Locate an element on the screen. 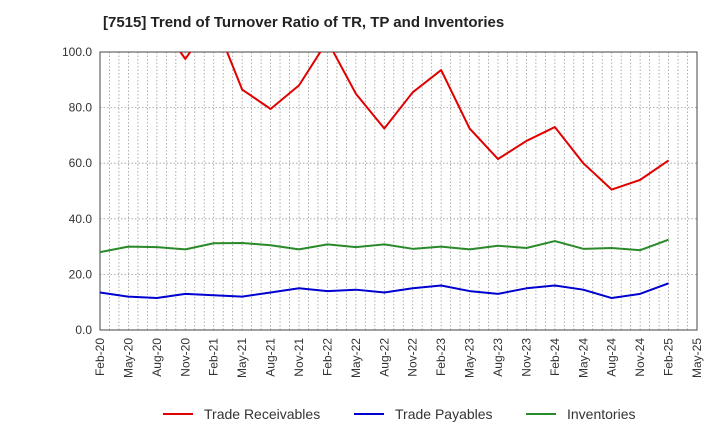 Image resolution: width=720 pixels, height=440 pixels. x-tick-label: Feb-20 is located at coordinates (100, 357).